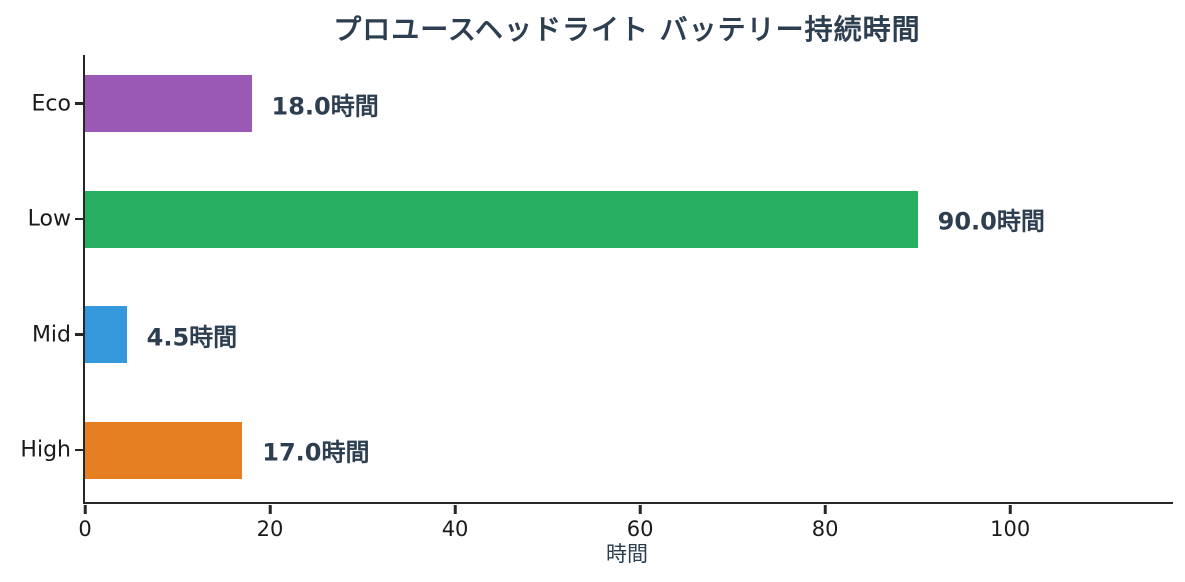 Image resolution: width=1185 pixels, height=582 pixels. Describe the element at coordinates (85, 529) in the screenshot. I see `x-axis-tick-label-0: 0` at that location.